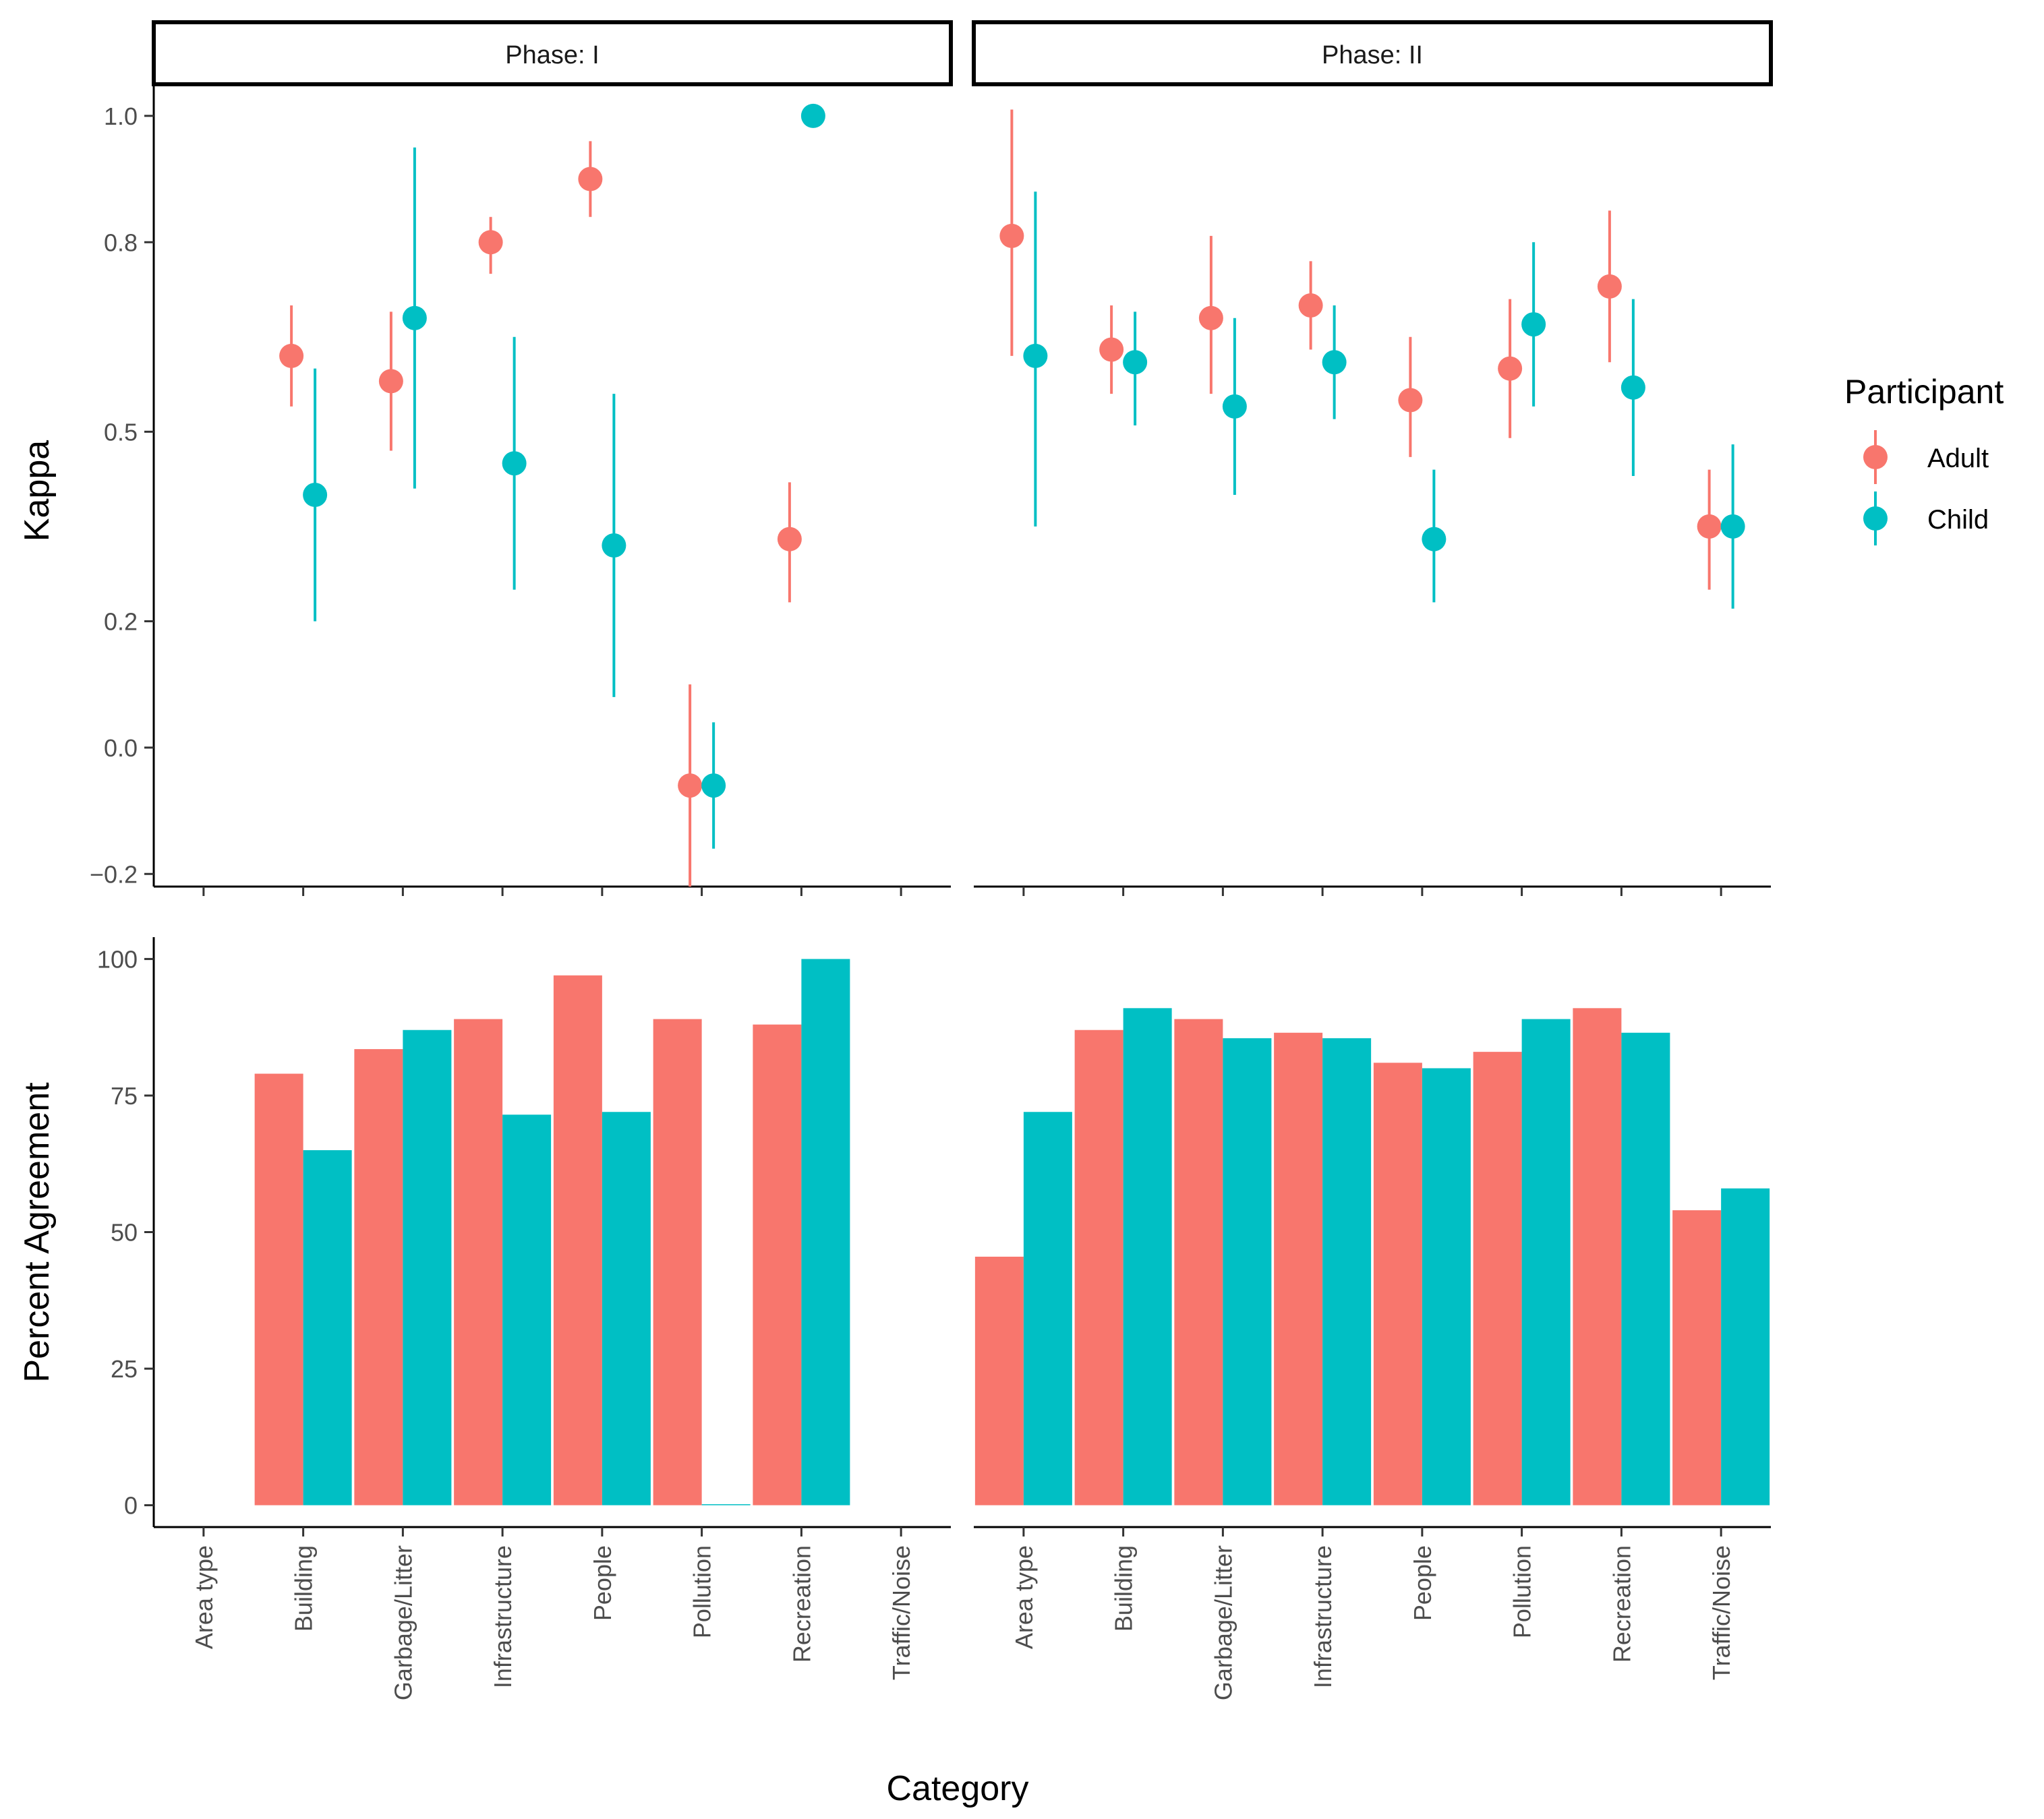 The height and width of the screenshot is (1819, 2044). I want to click on facet-strip-label: Phase: II, so click(1372, 55).